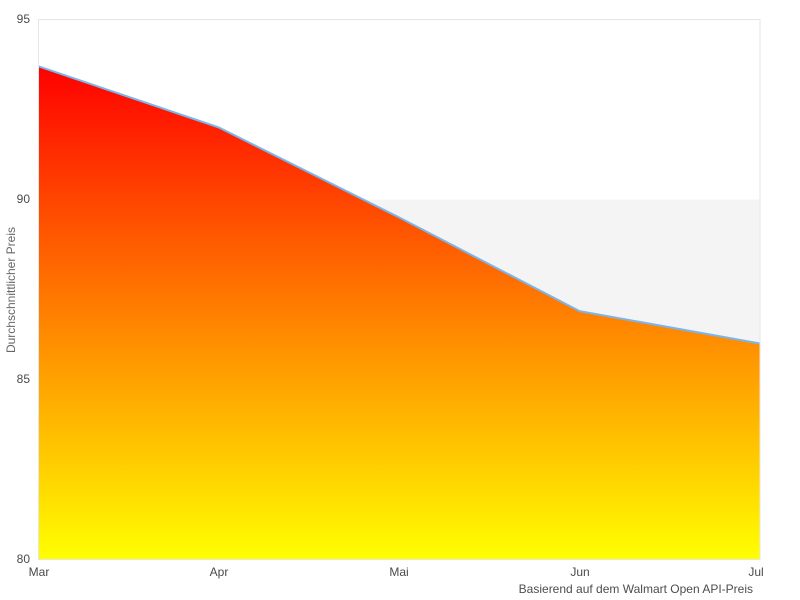 The image size is (800, 600). Describe the element at coordinates (756, 572) in the screenshot. I see `x-tick-jul: Jul` at that location.